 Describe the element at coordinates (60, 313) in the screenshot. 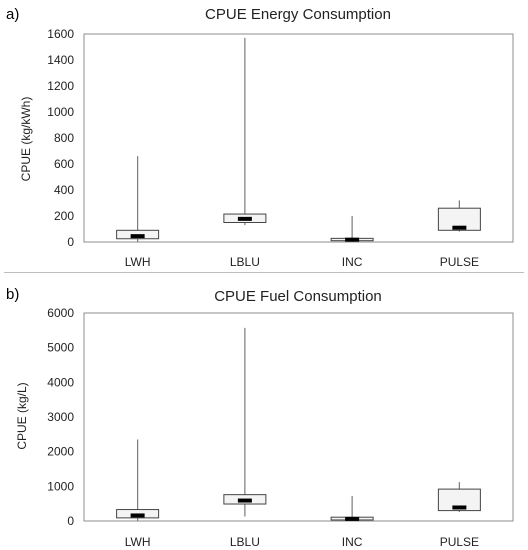

I see `y-tick-label: 6000` at that location.